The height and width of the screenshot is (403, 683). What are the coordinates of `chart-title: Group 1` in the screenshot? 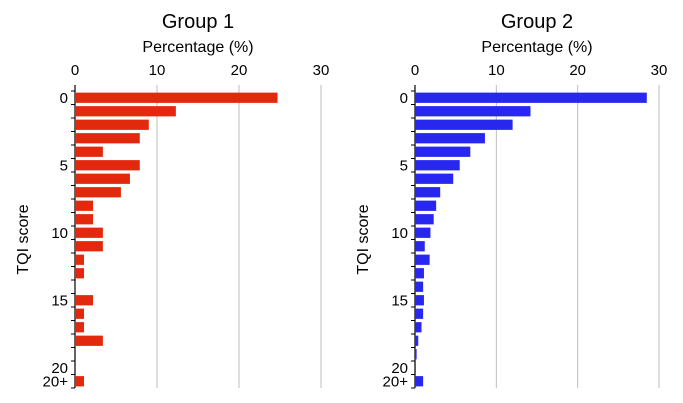 It's located at (198, 22).